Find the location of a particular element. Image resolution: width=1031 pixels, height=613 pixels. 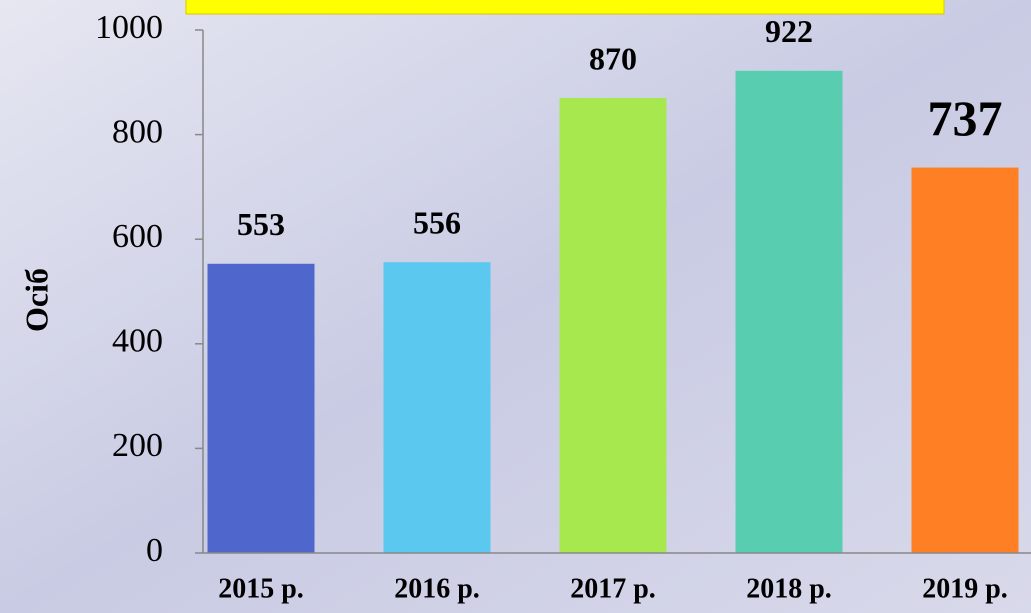

data-label: 737 is located at coordinates (965, 118).